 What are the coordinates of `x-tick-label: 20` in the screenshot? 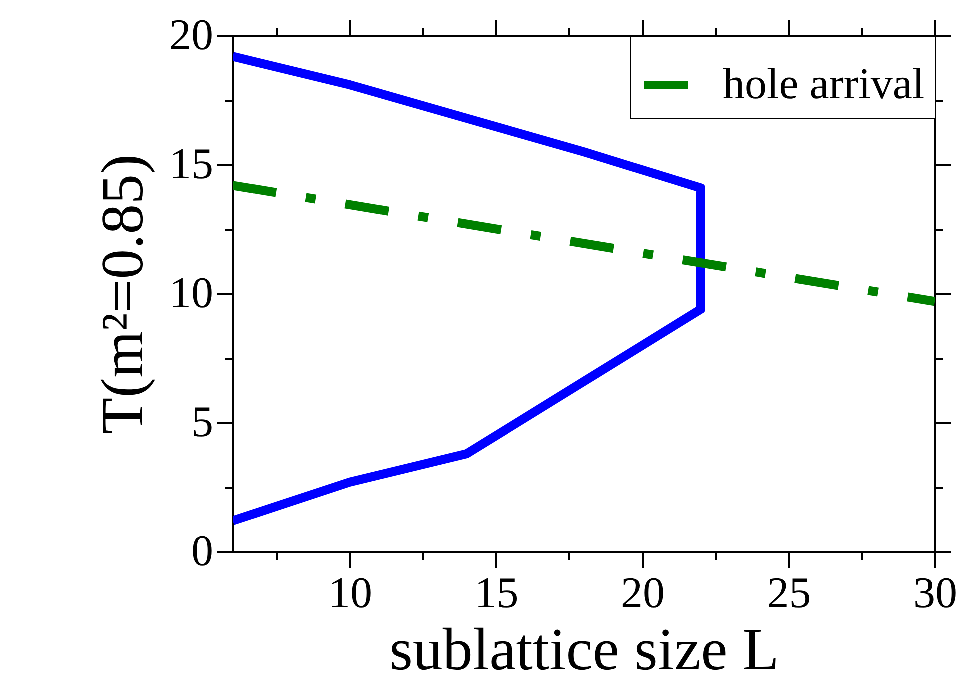 It's located at (643, 593).